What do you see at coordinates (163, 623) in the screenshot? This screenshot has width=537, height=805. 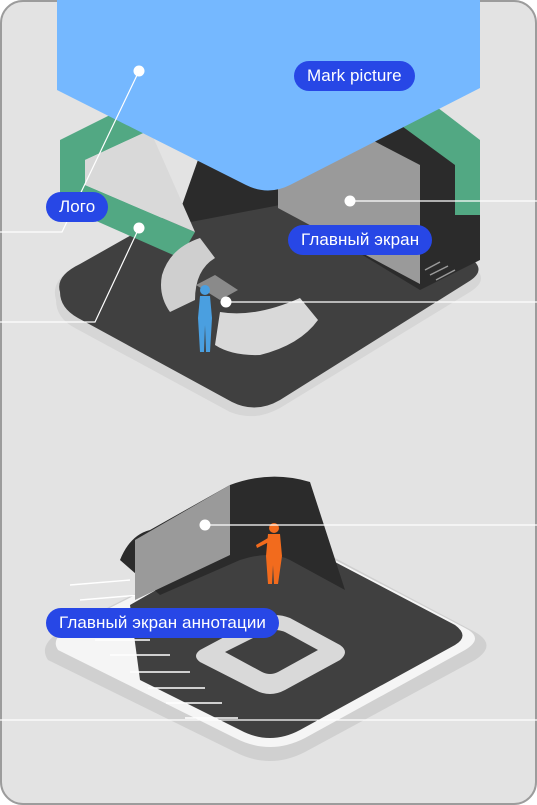 I see `label-main-screen-annotations: Главный экран аннотации` at bounding box center [163, 623].